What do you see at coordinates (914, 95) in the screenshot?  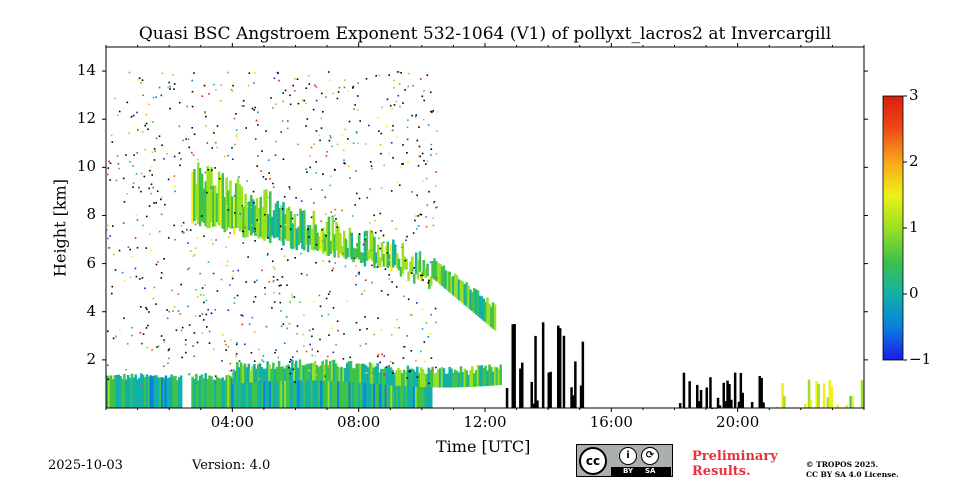 I see `colorbar-tick-label: 3` at bounding box center [914, 95].